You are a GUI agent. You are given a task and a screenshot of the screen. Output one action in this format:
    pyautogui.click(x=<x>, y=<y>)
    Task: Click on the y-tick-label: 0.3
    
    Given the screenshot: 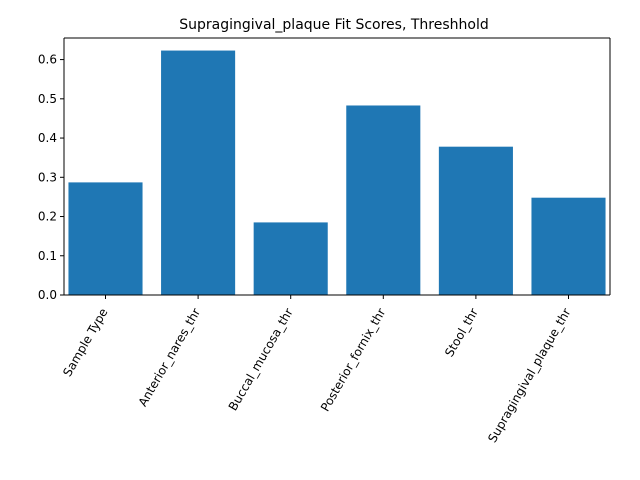 What is the action you would take?
    pyautogui.click(x=47, y=177)
    